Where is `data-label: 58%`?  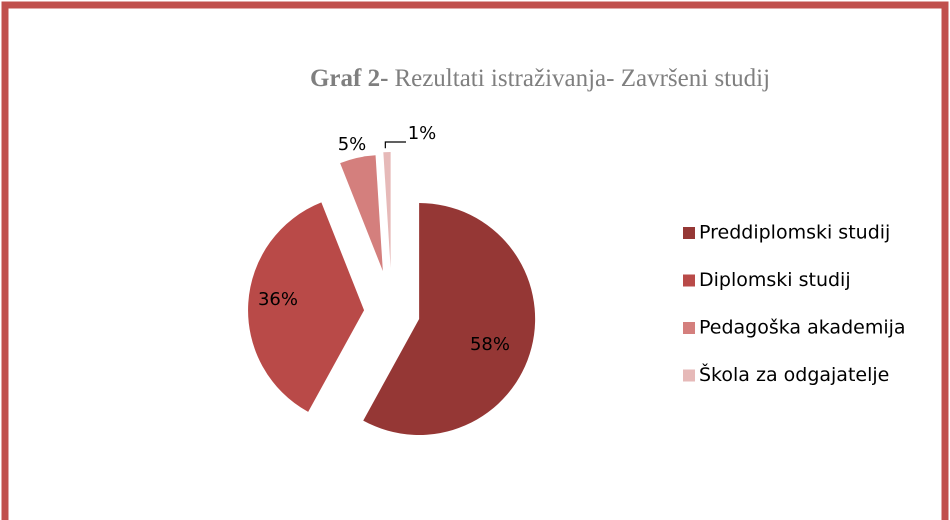
data-label: 58% is located at coordinates (490, 344).